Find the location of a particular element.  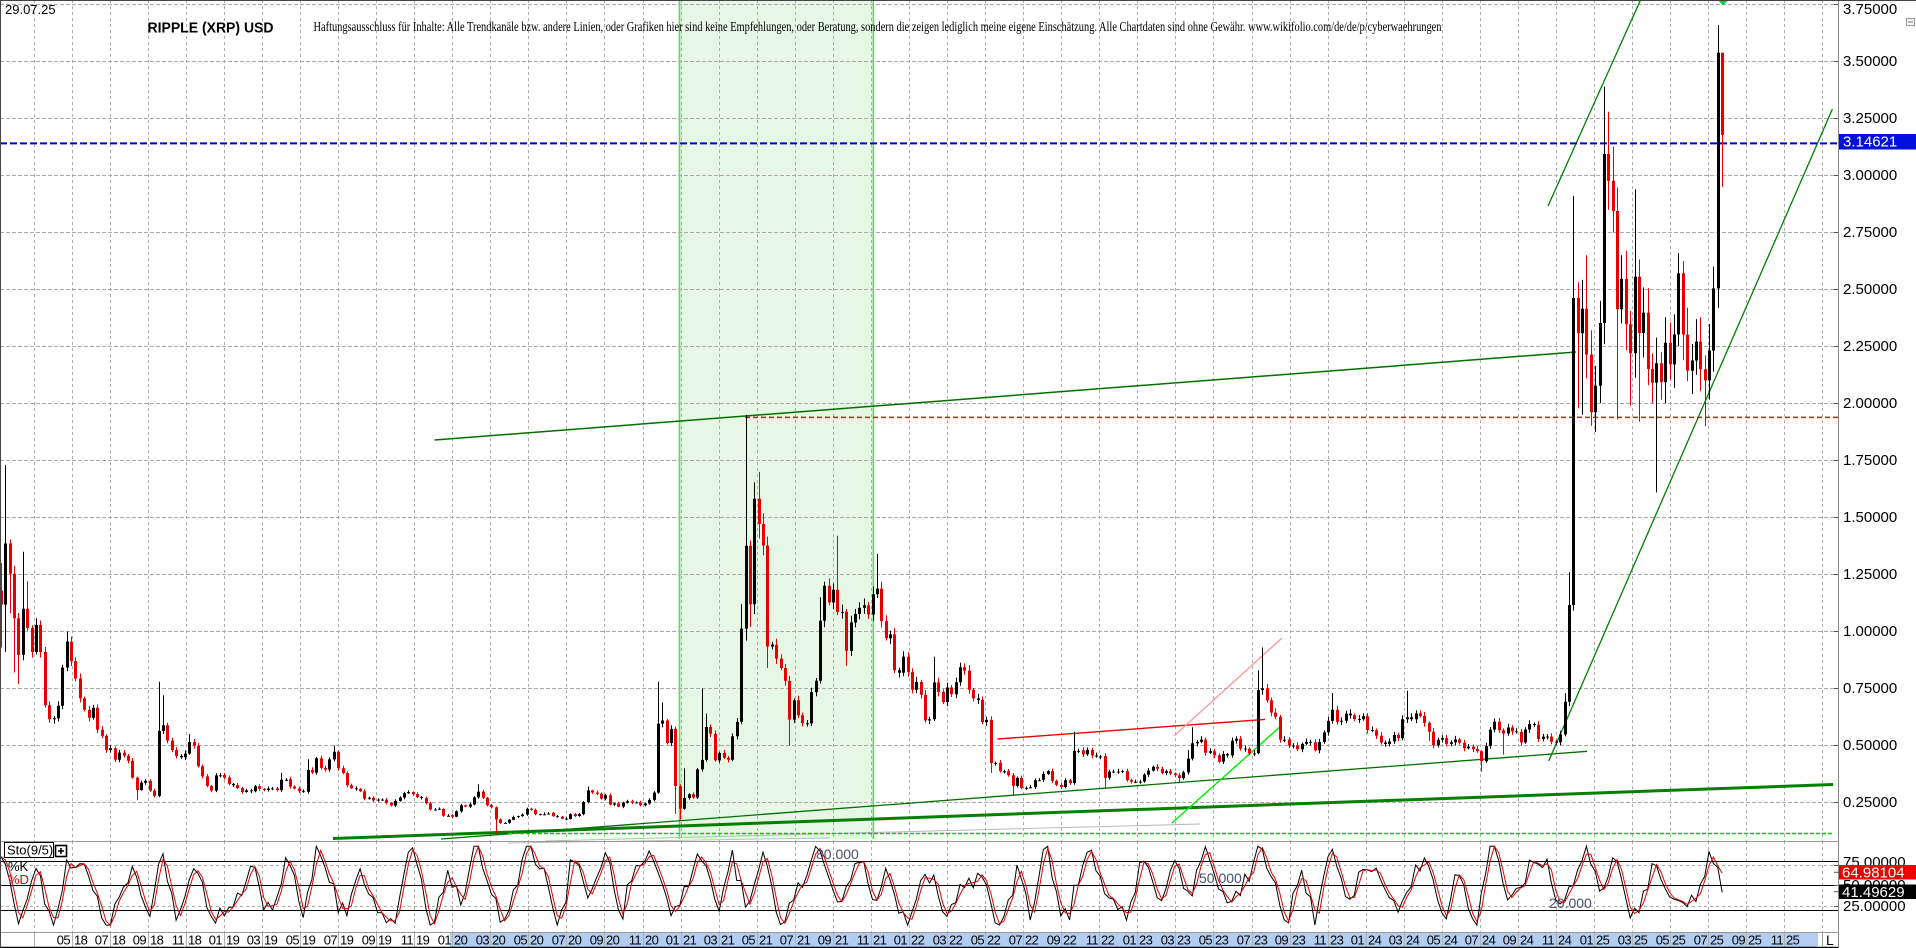

svg-text: Sto(9/5) is located at coordinates (30, 850).